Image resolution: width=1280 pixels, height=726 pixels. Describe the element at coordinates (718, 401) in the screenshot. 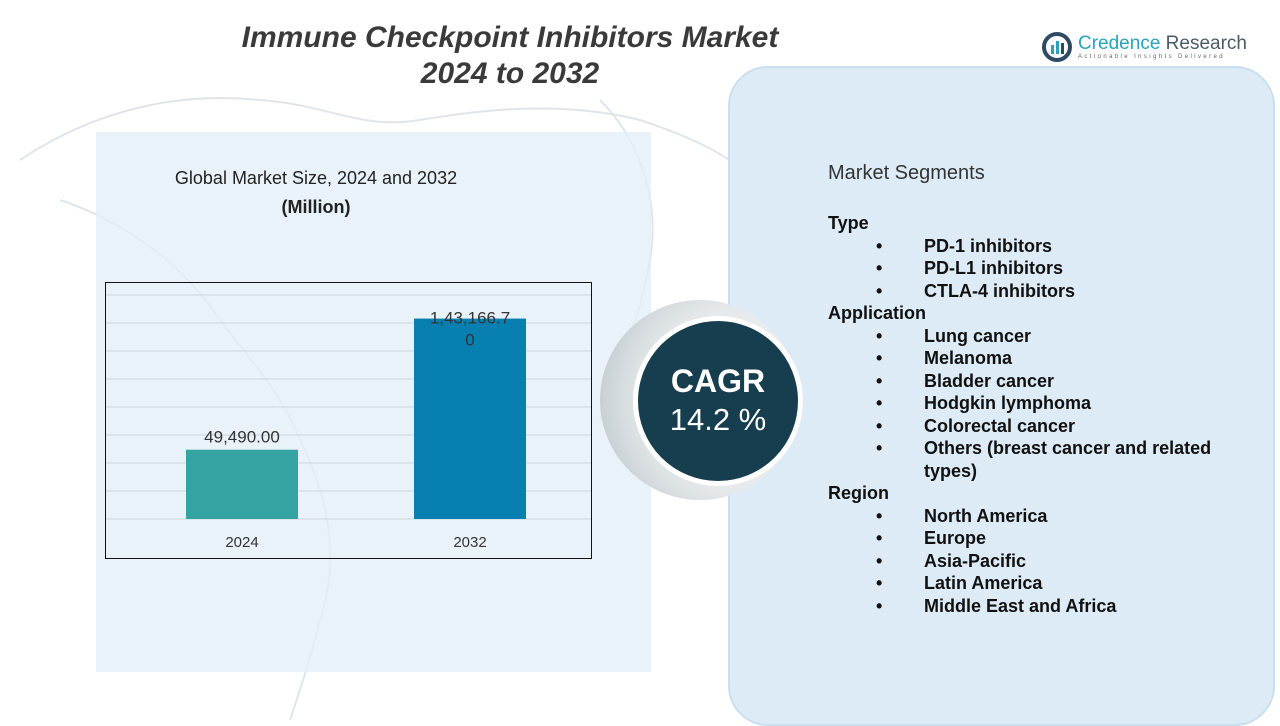

I see `cagr-badge: CAGR 14.2 %` at that location.